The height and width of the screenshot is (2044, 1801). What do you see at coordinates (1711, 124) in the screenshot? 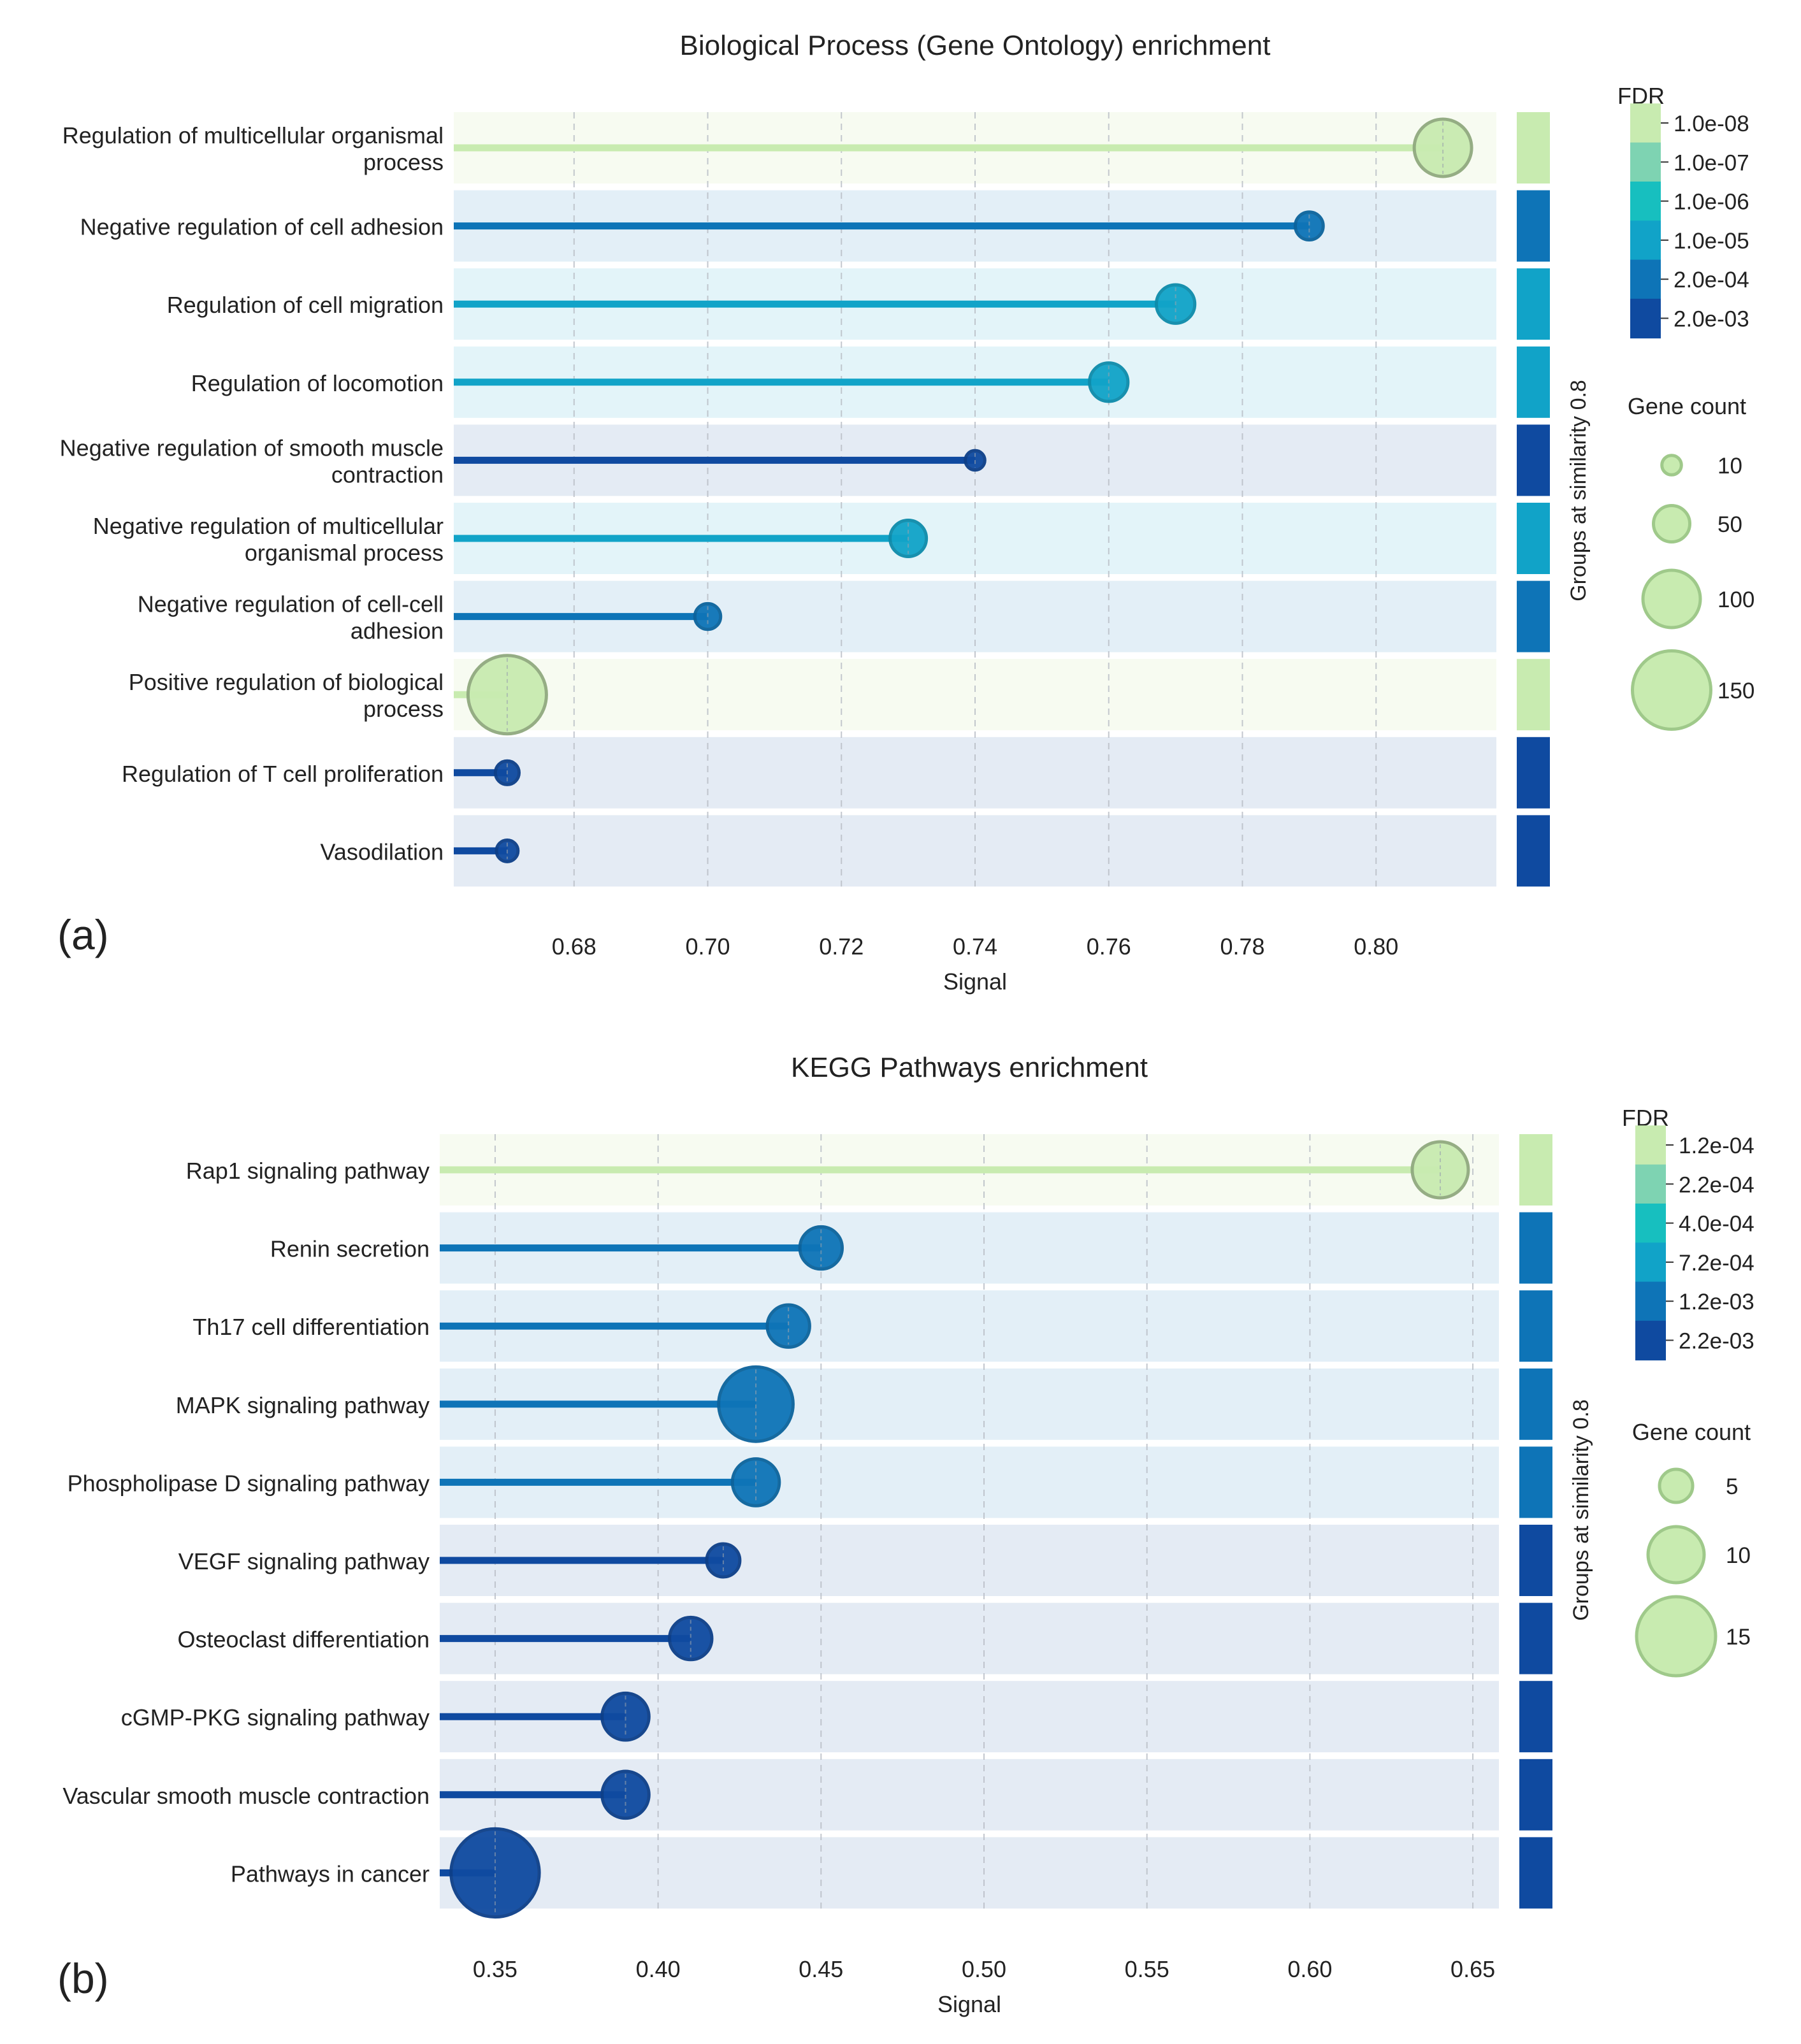
I see `fdr-legend-label: 1.0e-08` at bounding box center [1711, 124].